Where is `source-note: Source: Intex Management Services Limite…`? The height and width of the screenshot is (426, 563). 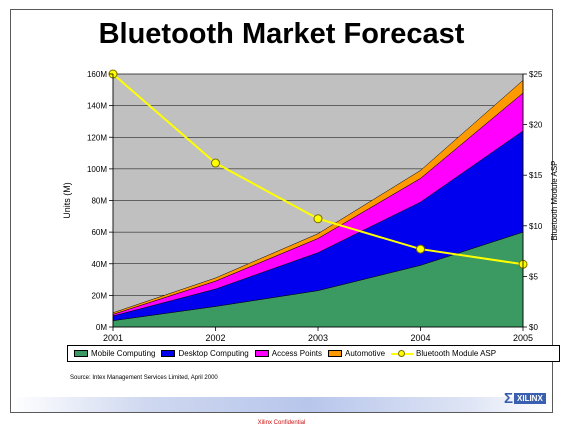 source-note: Source: Intex Management Services Limite… is located at coordinates (144, 378).